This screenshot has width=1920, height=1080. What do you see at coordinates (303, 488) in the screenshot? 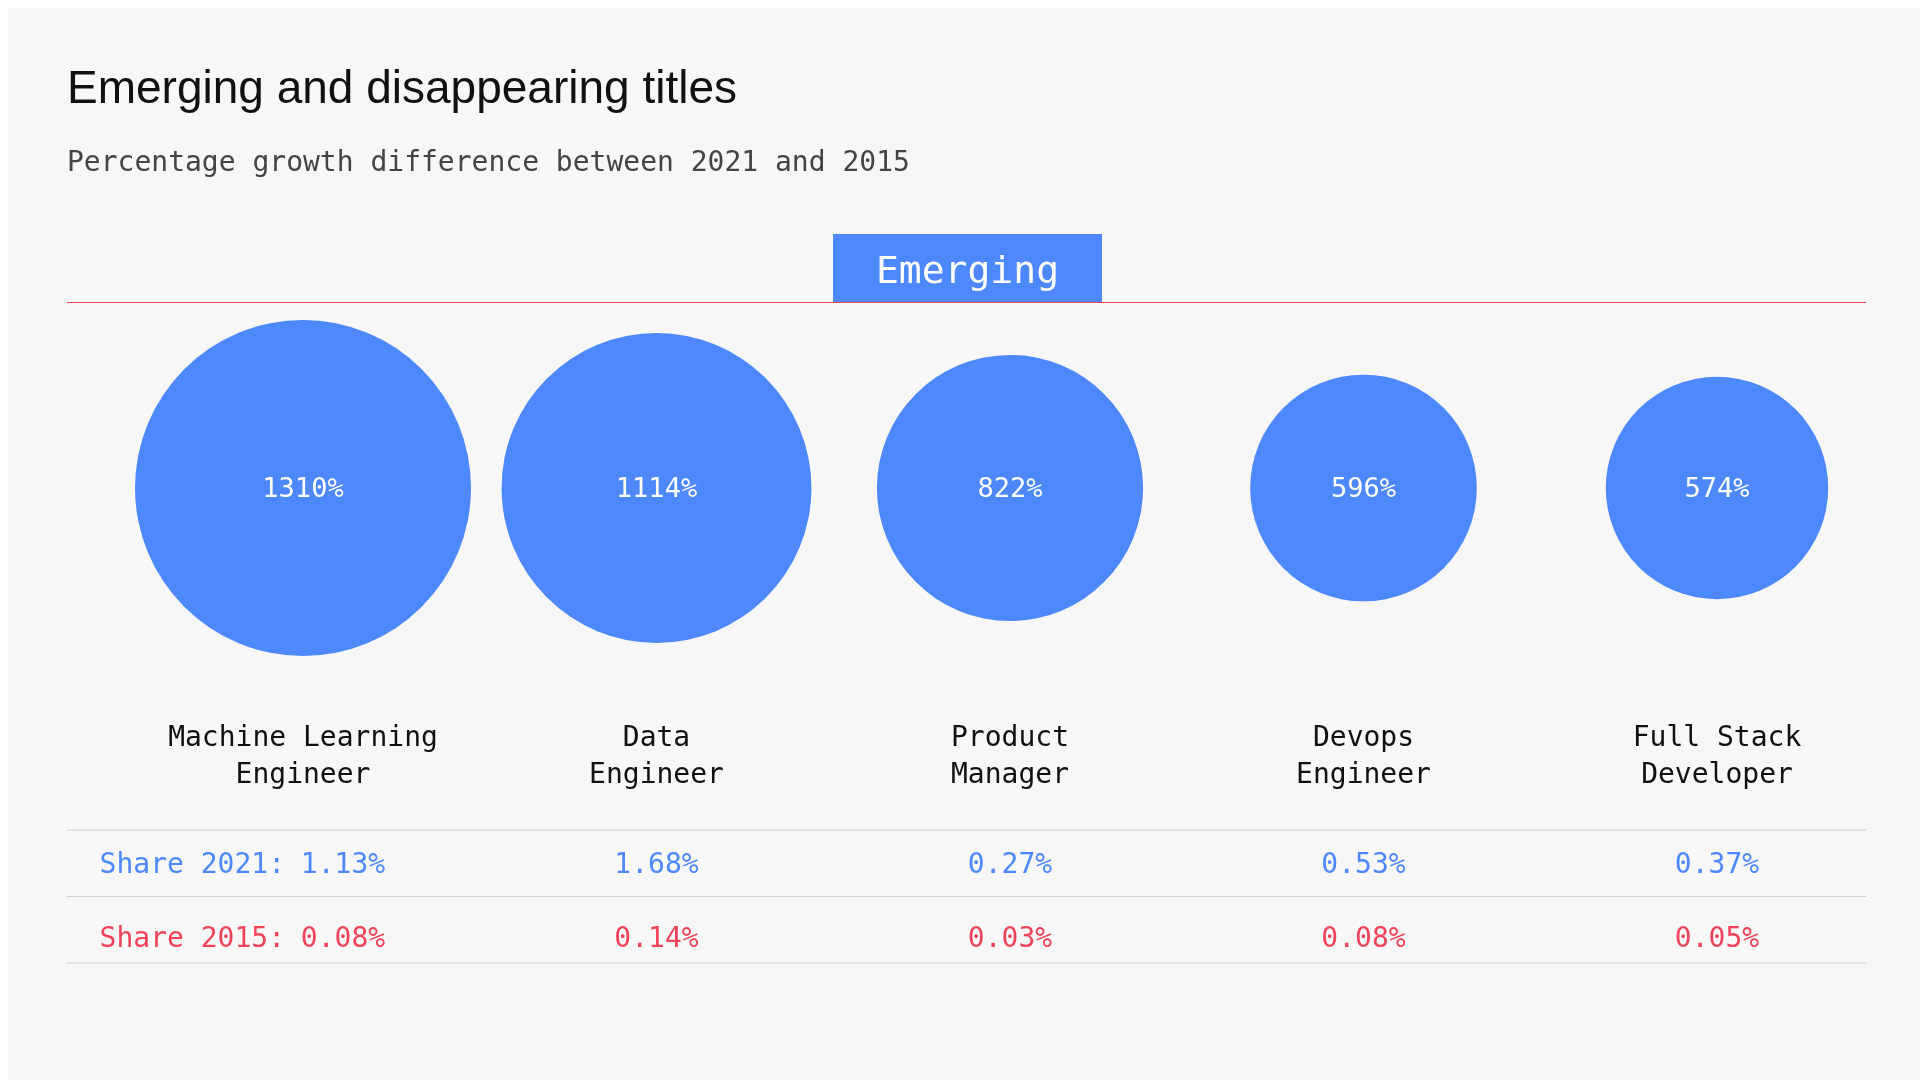
I see `data-label: 1310%` at bounding box center [303, 488].